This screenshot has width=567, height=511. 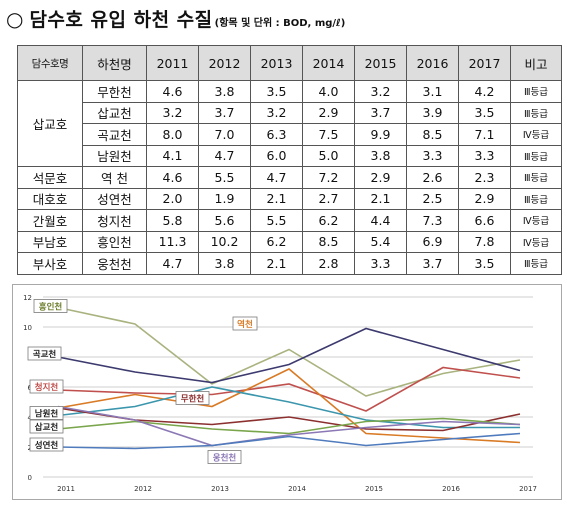 I want to click on note-cell: Ⅳ등급, so click(x=536, y=241).